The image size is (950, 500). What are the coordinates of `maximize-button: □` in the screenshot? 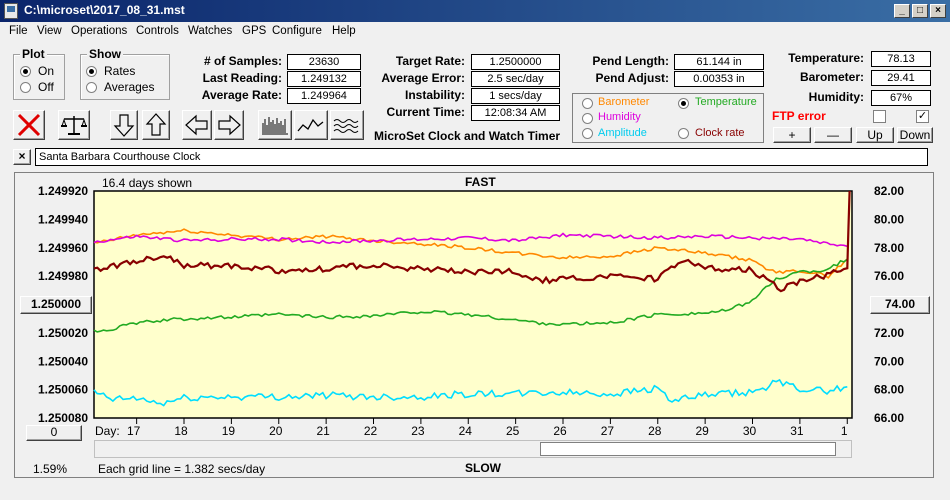 It's located at (920, 11).